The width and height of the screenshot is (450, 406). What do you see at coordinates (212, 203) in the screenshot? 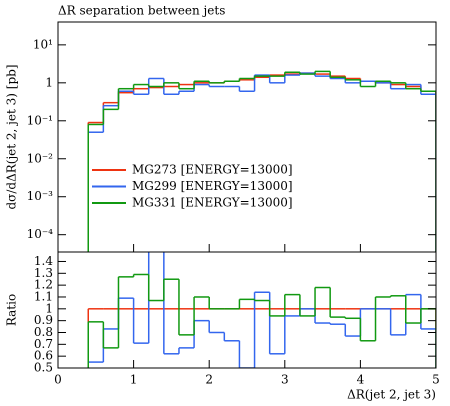
I see `legend-label: MG331 [ENERGY=13000]` at bounding box center [212, 203].